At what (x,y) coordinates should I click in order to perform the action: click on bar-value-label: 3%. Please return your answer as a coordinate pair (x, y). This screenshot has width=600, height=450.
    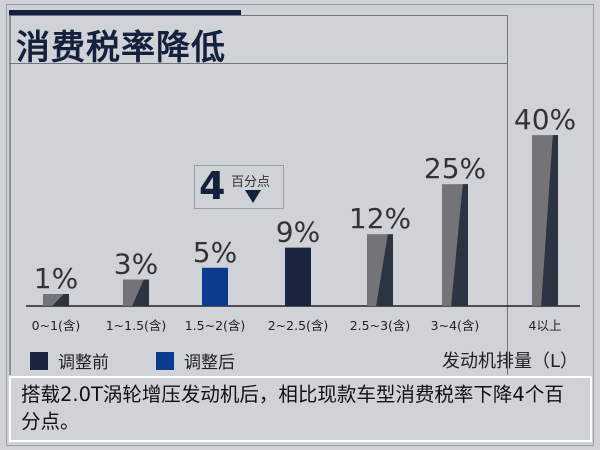
    Looking at the image, I should click on (136, 264).